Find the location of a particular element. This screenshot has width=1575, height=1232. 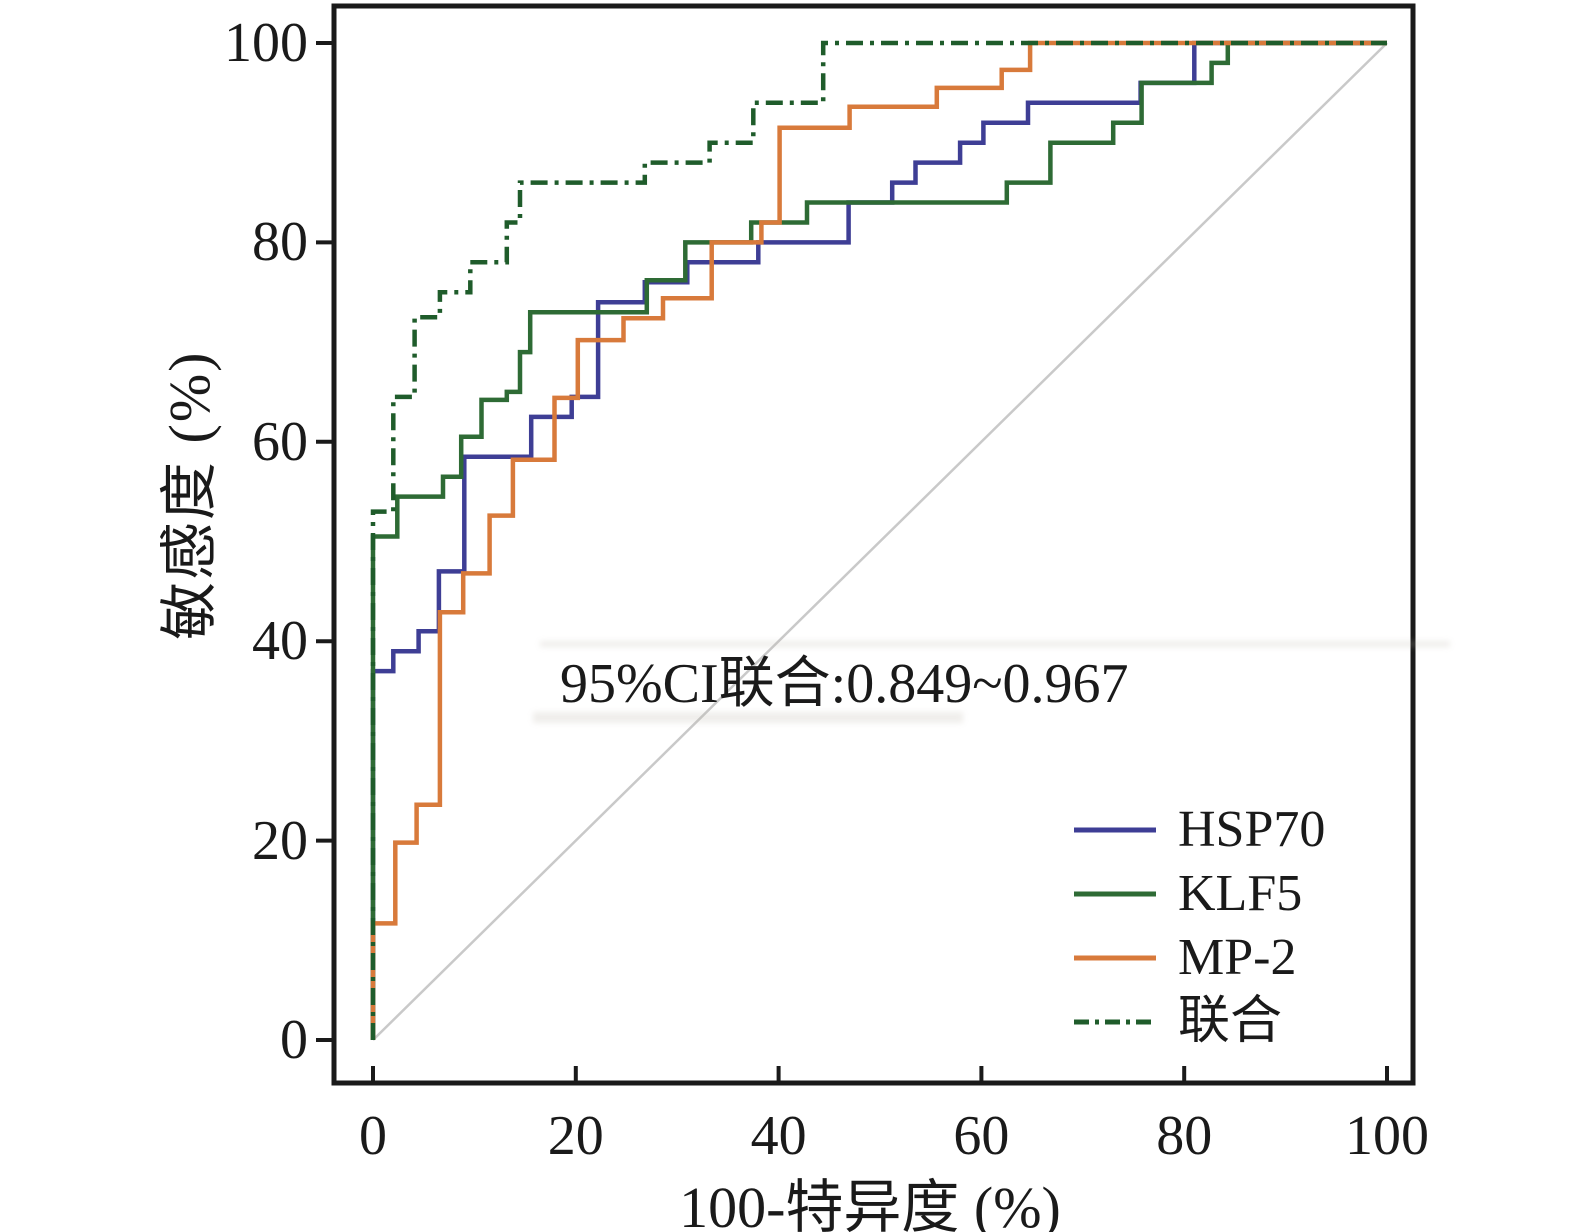

klf5-line-swatch is located at coordinates (1115, 894).